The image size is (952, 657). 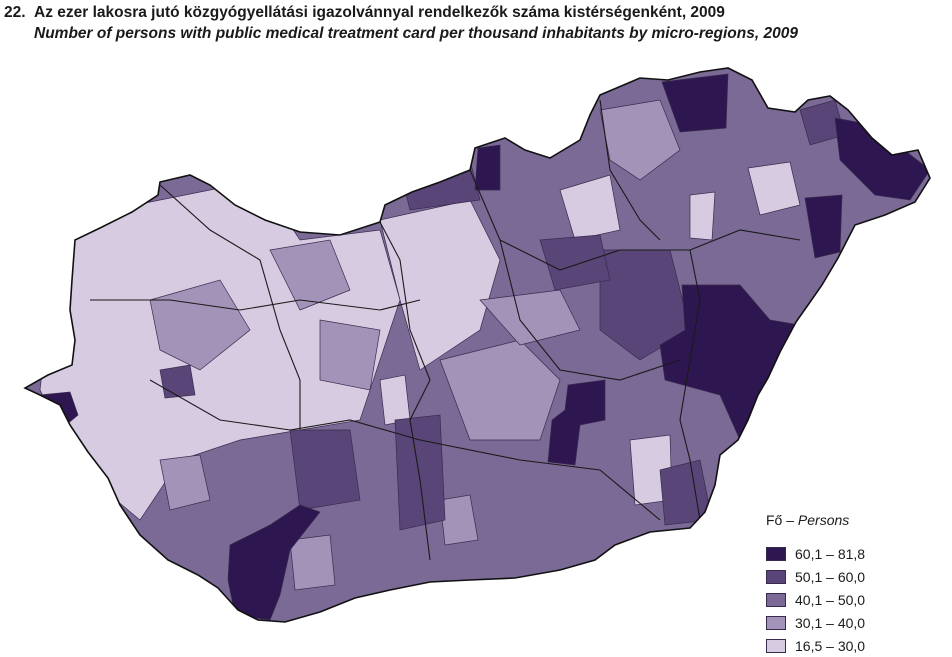 What do you see at coordinates (830, 645) in the screenshot?
I see `legend-label: 16,5 – 30,0` at bounding box center [830, 645].